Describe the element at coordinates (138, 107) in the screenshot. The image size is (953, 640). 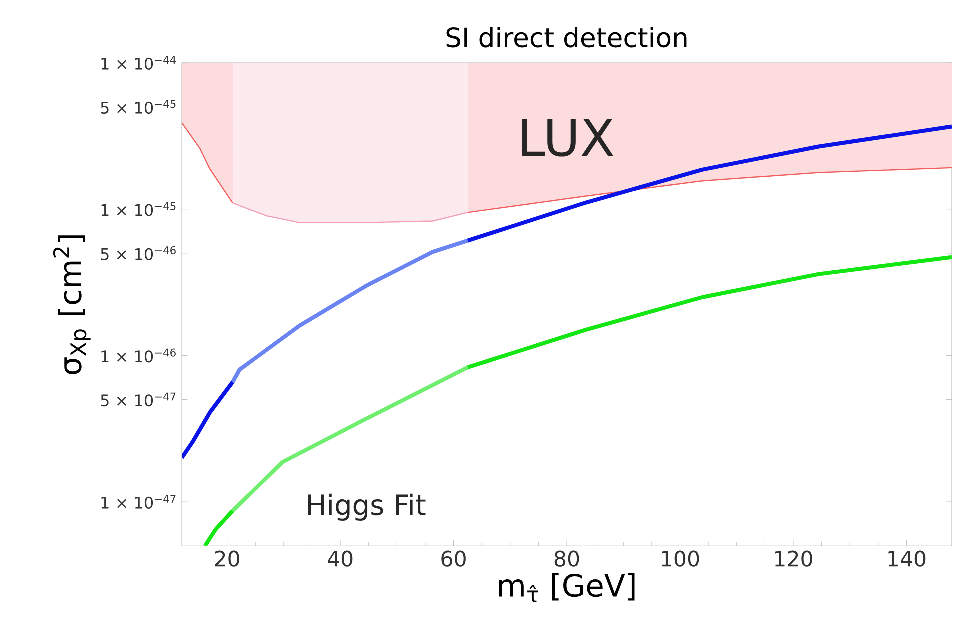
I see `y-tick-label: 5 × 10$^{−45}$` at that location.